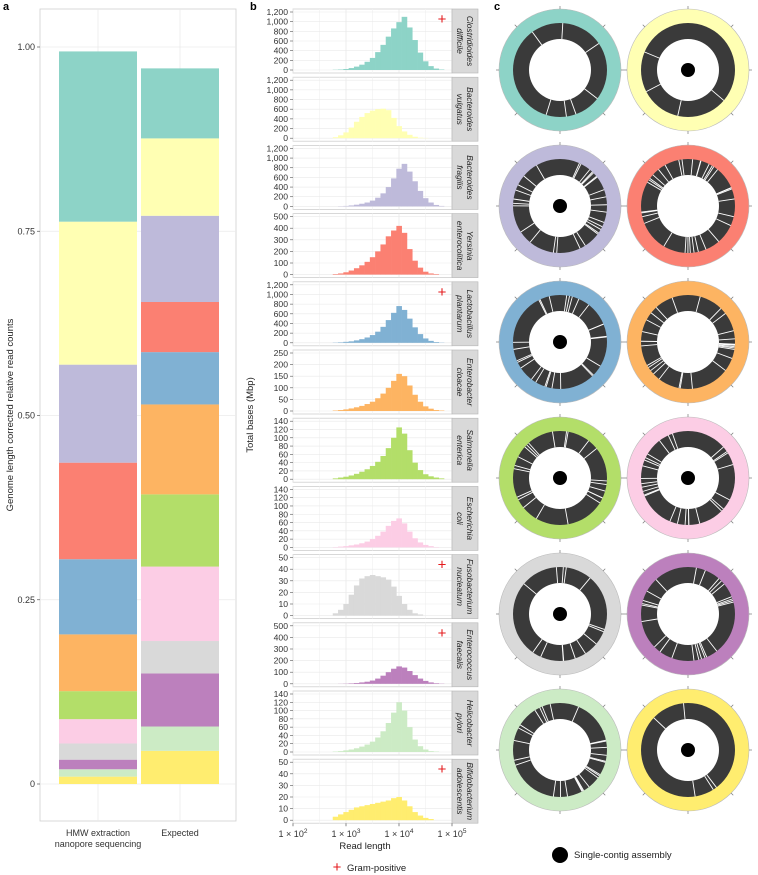 This screenshot has height=875, width=758. Describe the element at coordinates (470, 109) in the screenshot. I see `panel-b-facet-label-line: Bacteroides` at that location.